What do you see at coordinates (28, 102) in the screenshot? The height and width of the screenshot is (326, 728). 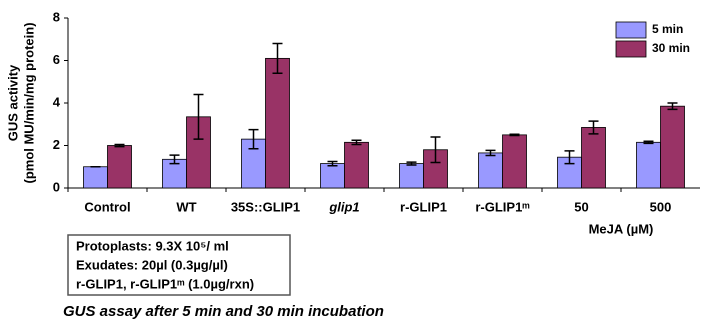 I see `y-axis-label: (pmol MU/min/mg protein)` at bounding box center [28, 102].